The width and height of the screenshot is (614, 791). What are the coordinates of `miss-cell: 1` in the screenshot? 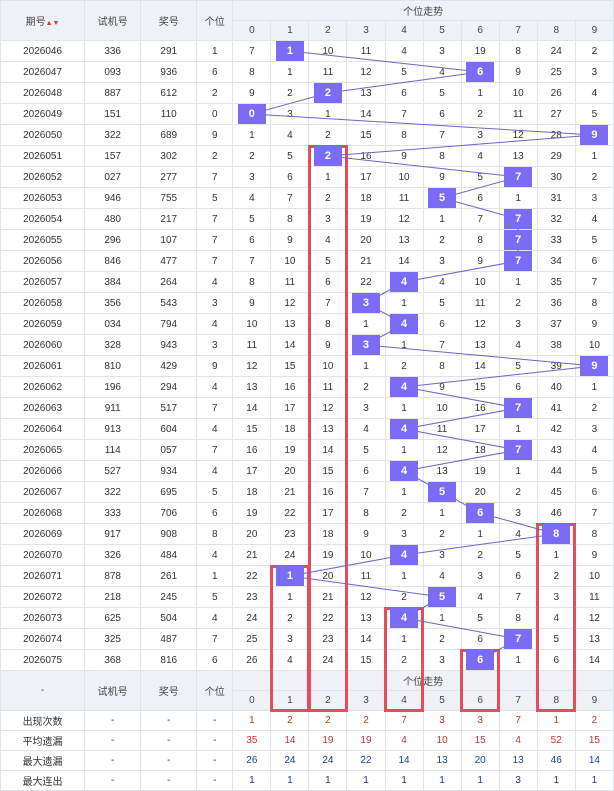 It's located at (518, 198).